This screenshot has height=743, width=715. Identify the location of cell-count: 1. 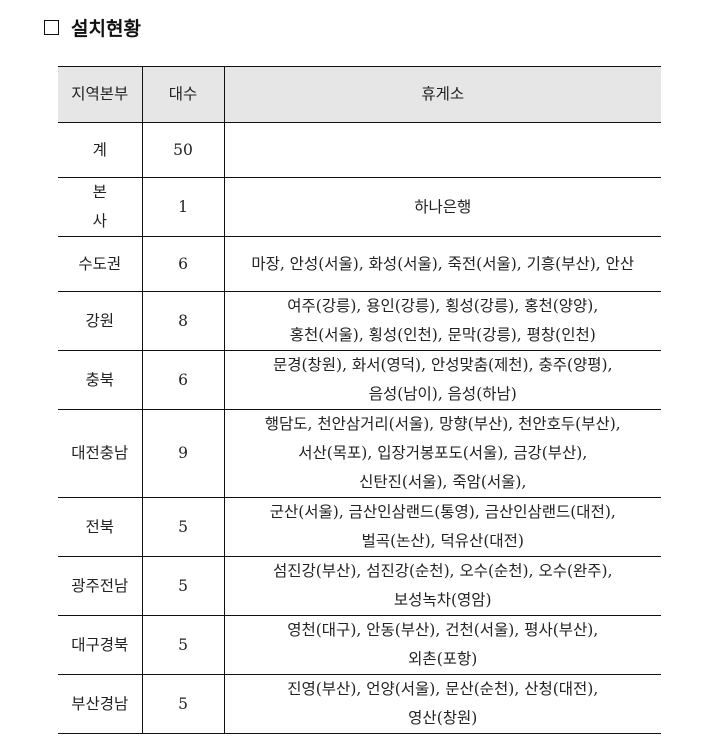
(183, 207).